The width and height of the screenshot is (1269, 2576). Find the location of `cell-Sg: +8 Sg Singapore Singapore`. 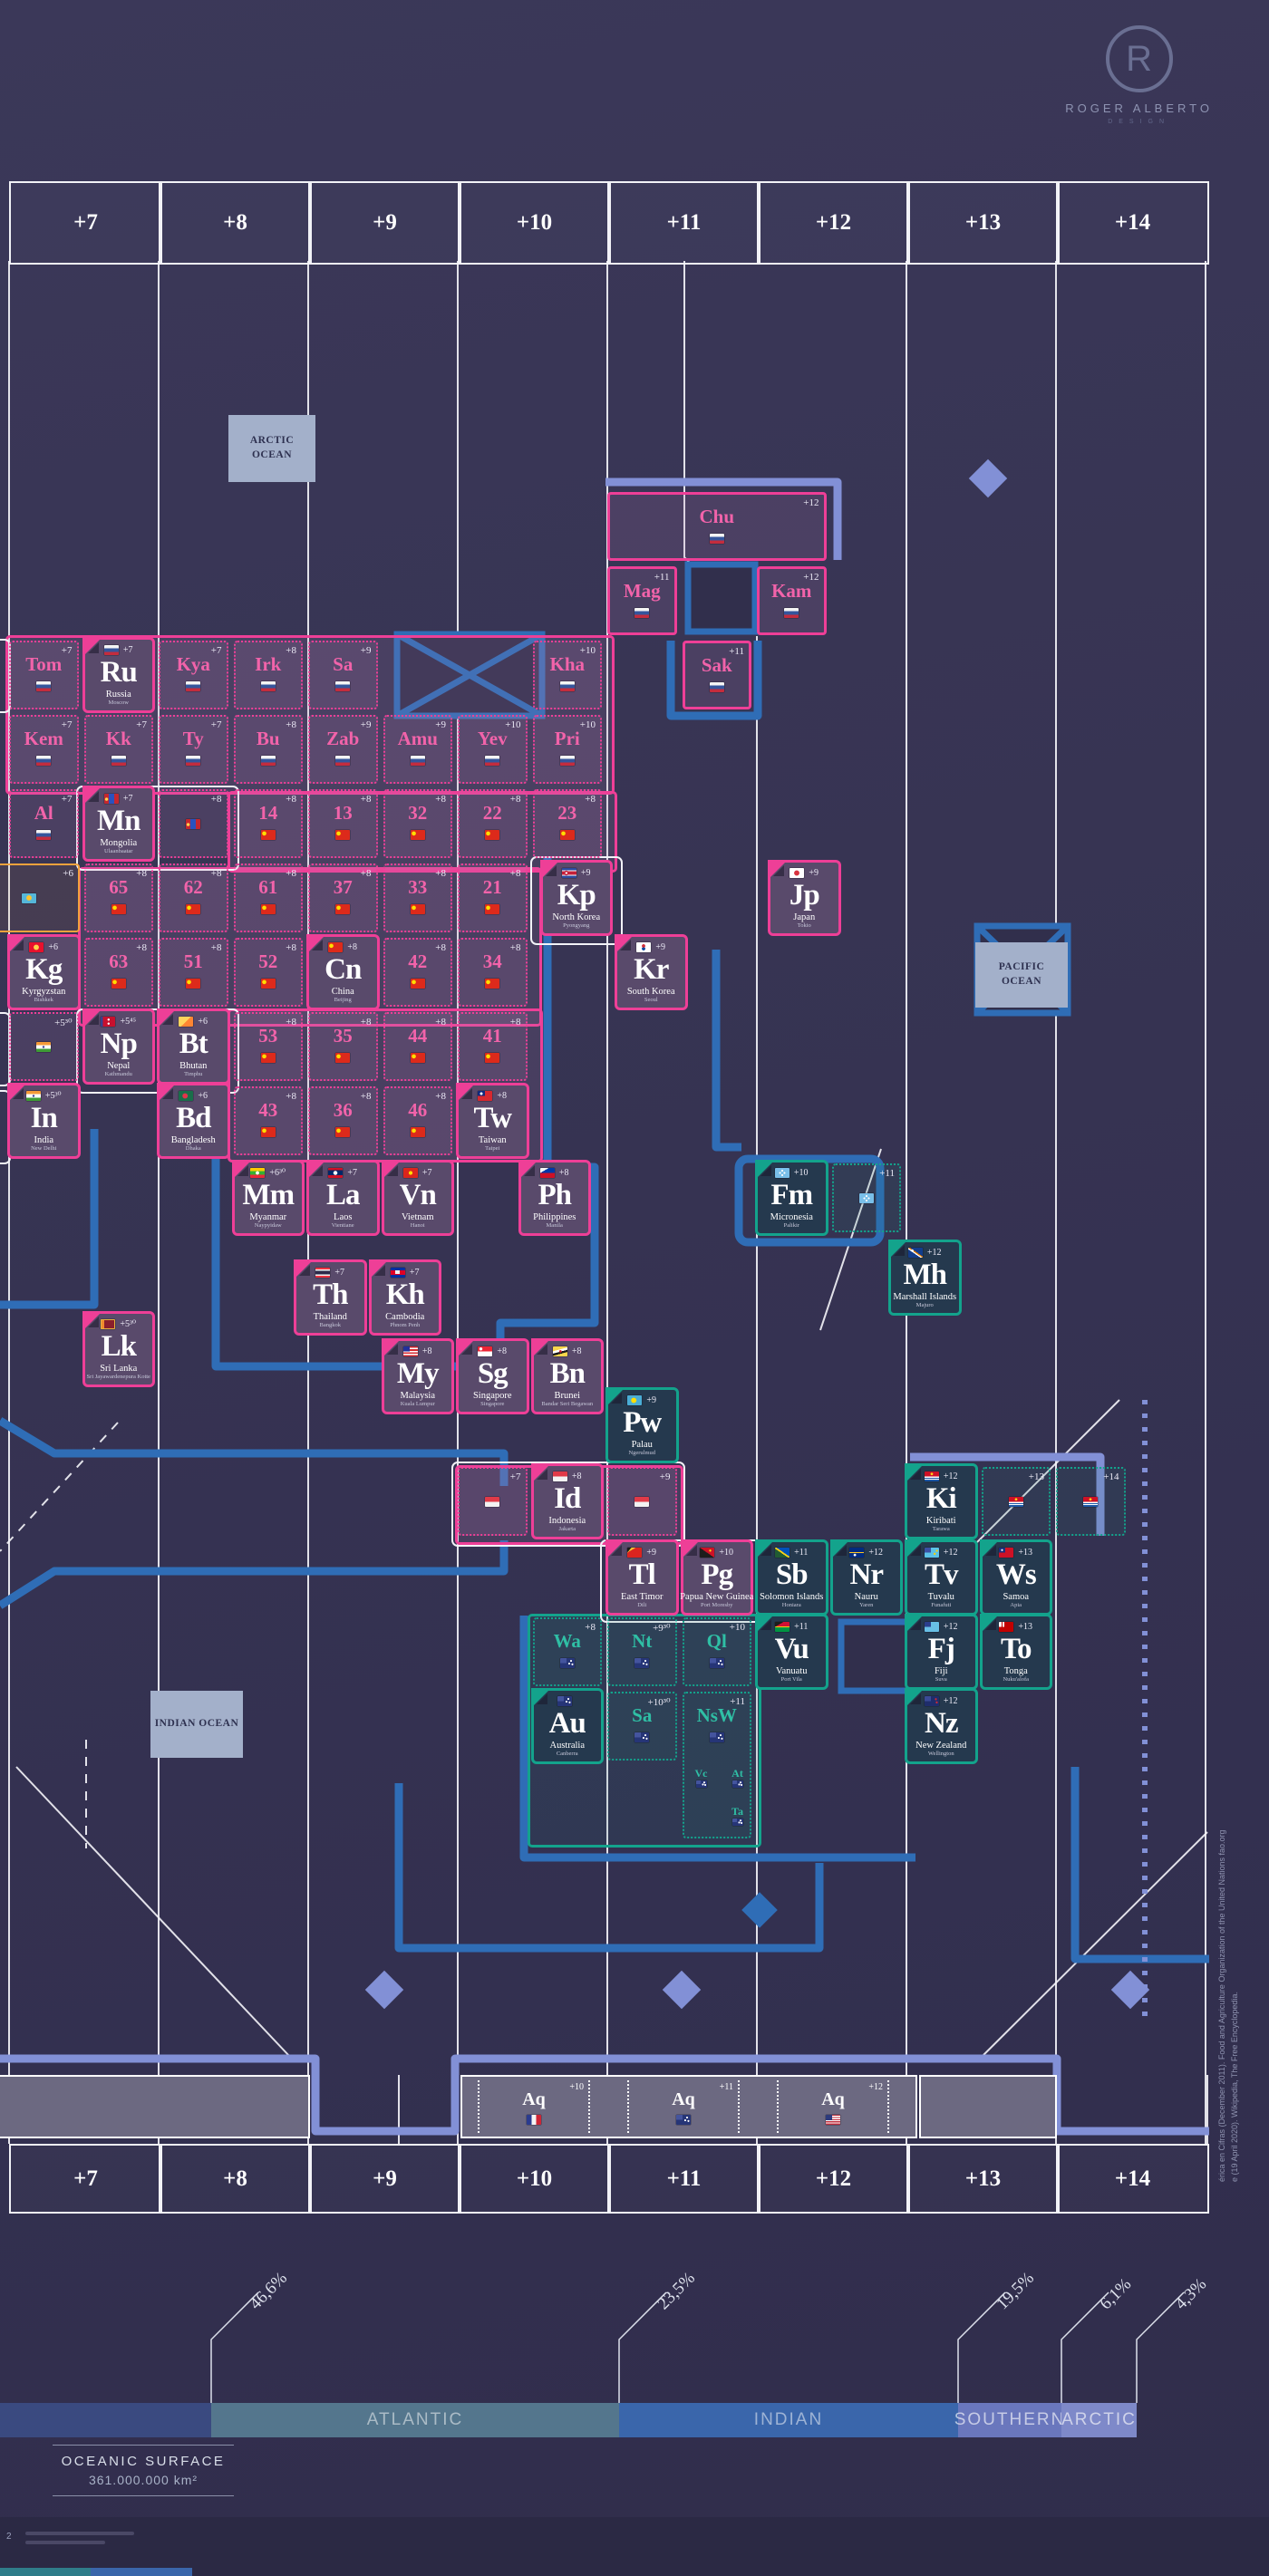

cell-Sg: +8 Sg Singapore Singapore is located at coordinates (492, 1376).